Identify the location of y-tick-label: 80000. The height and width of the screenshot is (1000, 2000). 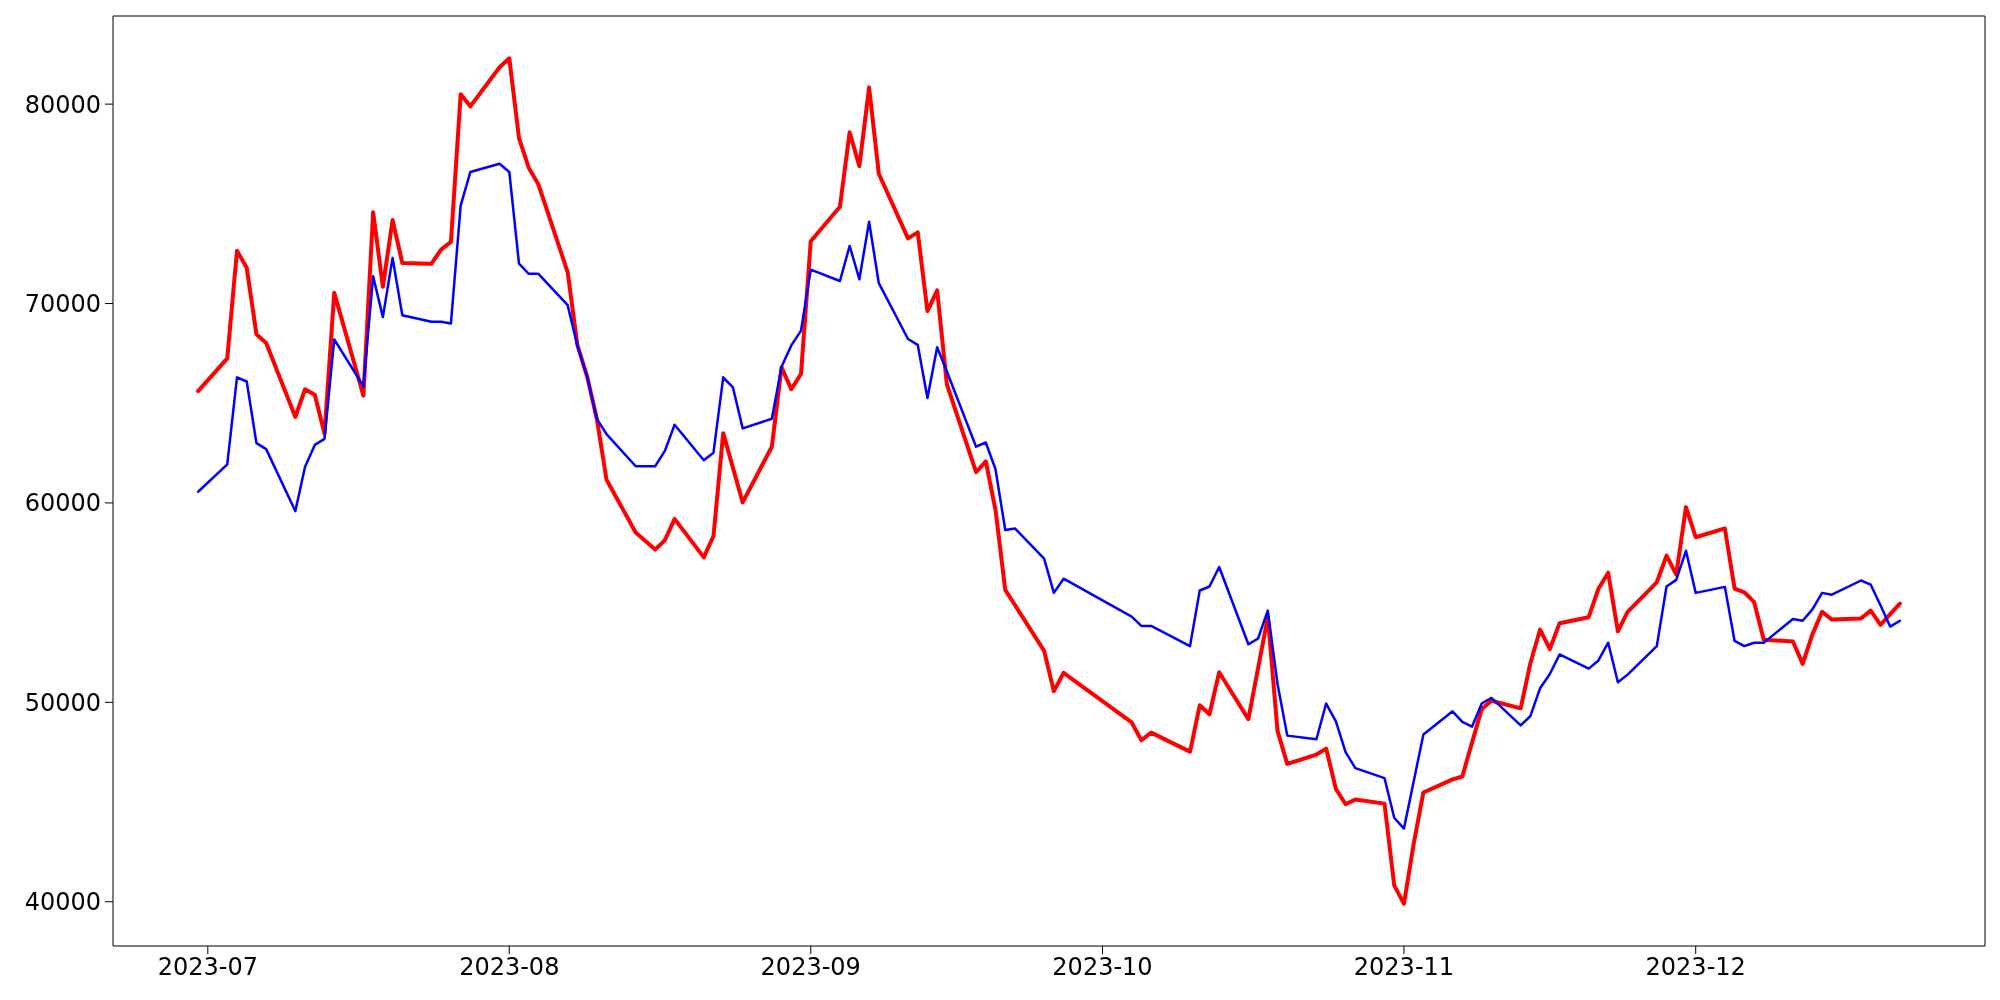
(62, 104).